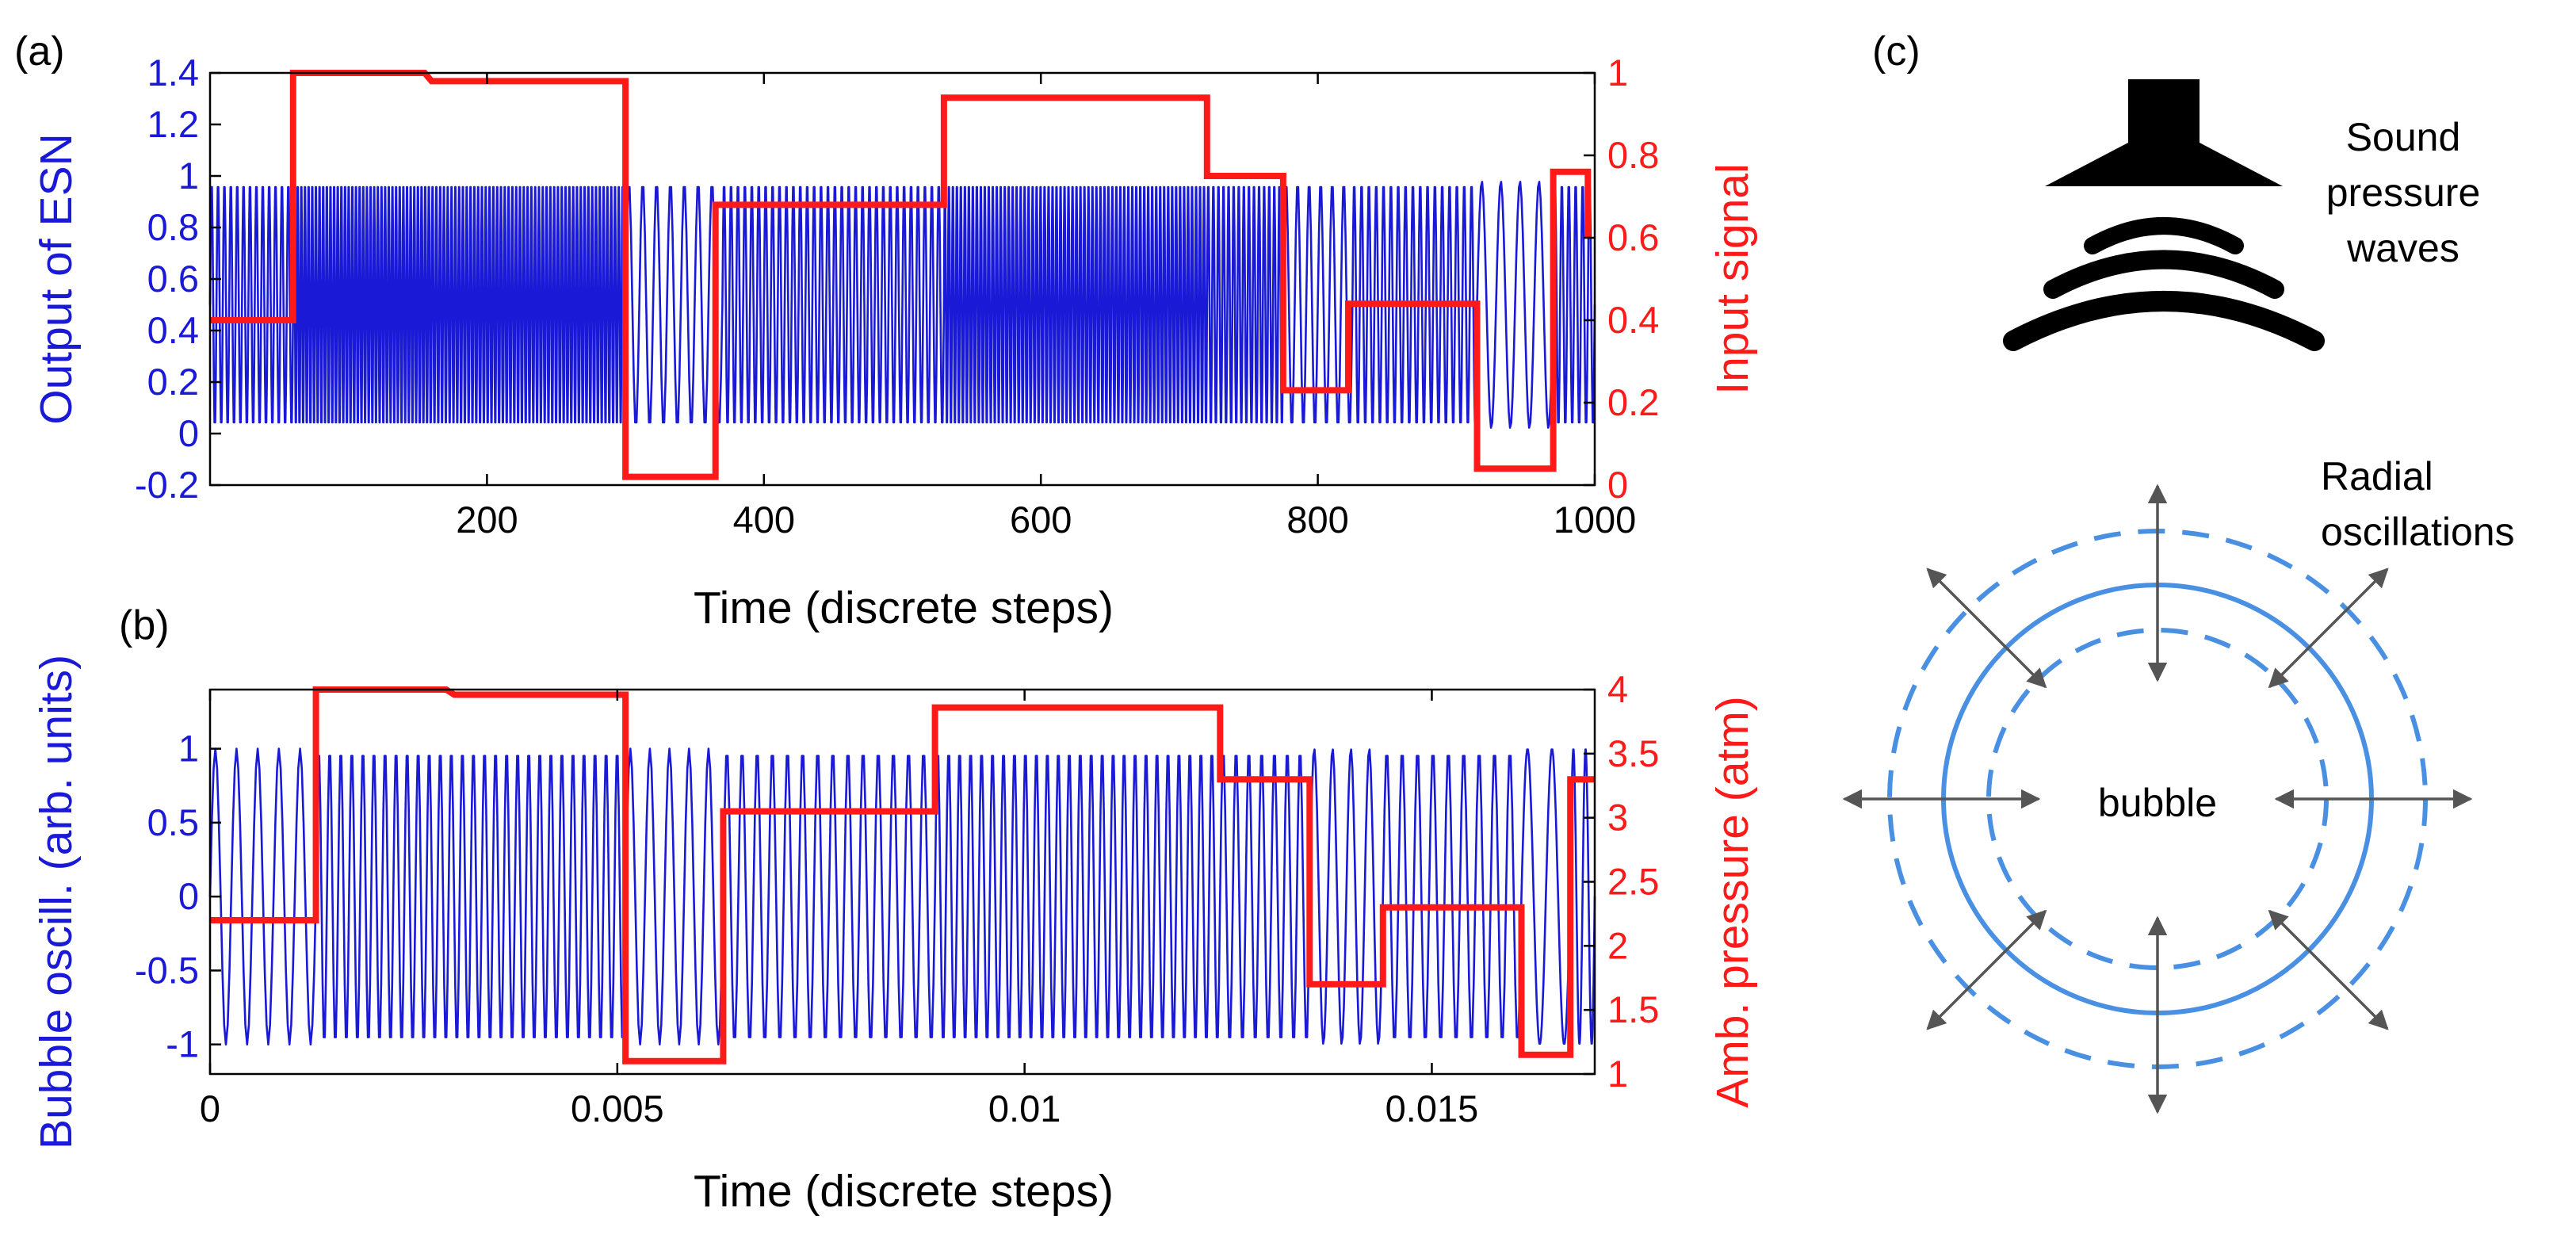 The image size is (2576, 1246). Describe the element at coordinates (1633, 320) in the screenshot. I see `chart-a-ytick-right-label: 0.4` at that location.